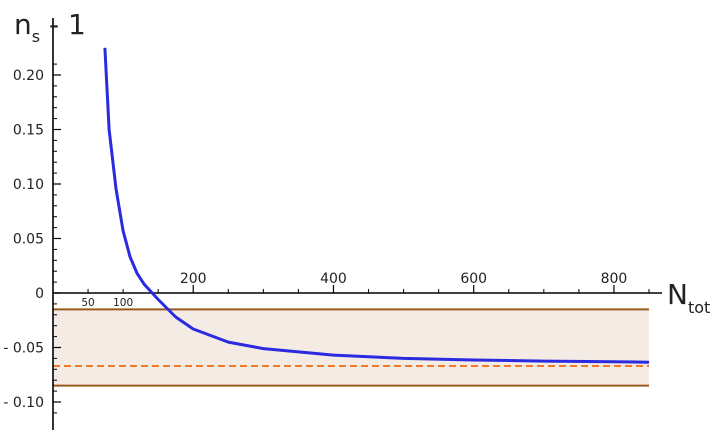 Image resolution: width=720 pixels, height=434 pixels. What do you see at coordinates (28, 240) in the screenshot?
I see `y-tick-label: 0.05` at bounding box center [28, 240].